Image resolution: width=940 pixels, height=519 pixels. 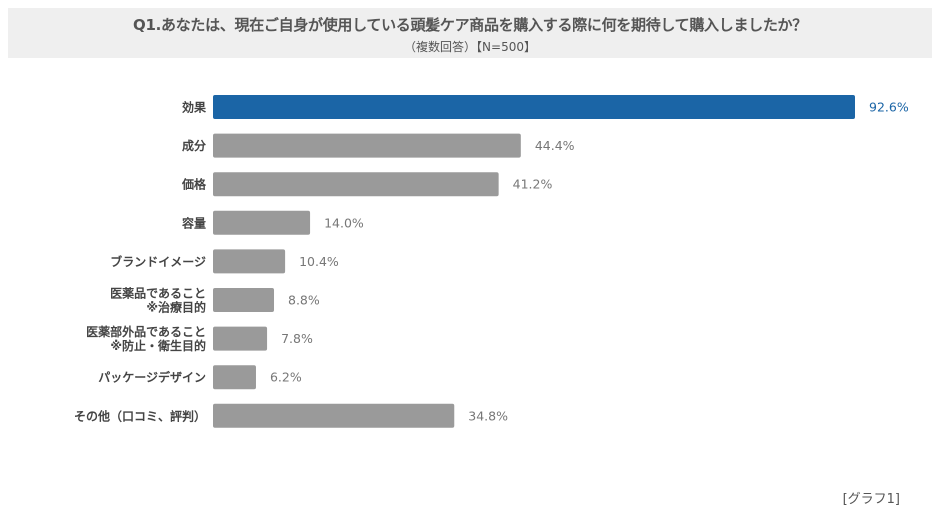 I want to click on category-label: パッケージデザイン, so click(x=152, y=377).